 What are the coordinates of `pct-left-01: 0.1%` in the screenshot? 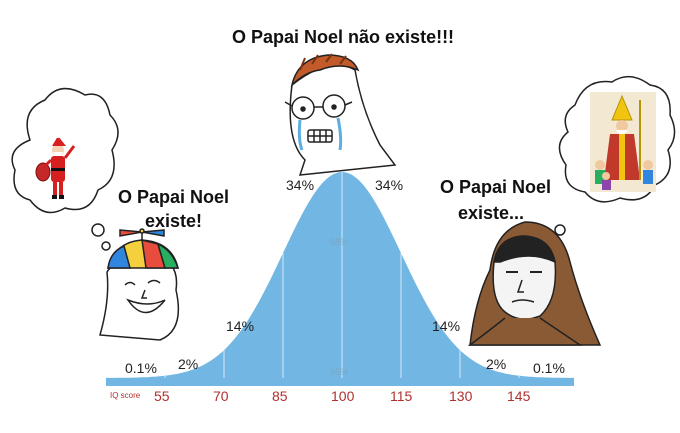 It's located at (141, 368).